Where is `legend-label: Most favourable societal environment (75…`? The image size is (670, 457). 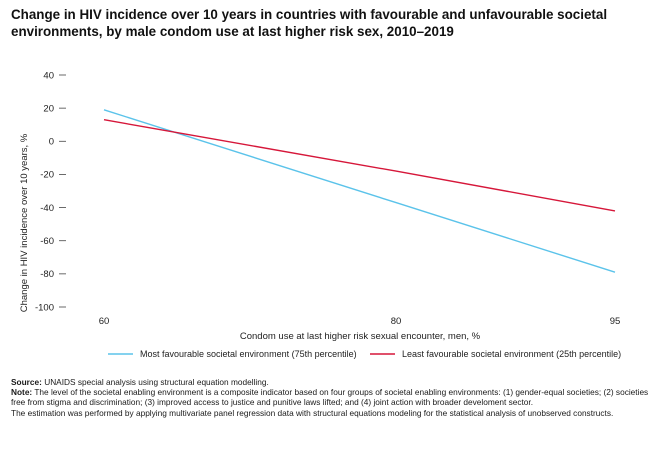
legend-label: Most favourable societal environment (75… is located at coordinates (248, 354).